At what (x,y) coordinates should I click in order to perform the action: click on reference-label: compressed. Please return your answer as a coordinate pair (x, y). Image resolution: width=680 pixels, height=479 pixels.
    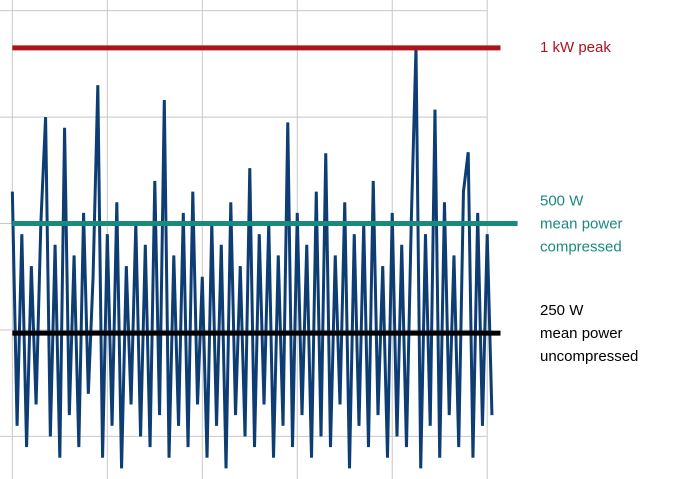
    Looking at the image, I should click on (581, 247).